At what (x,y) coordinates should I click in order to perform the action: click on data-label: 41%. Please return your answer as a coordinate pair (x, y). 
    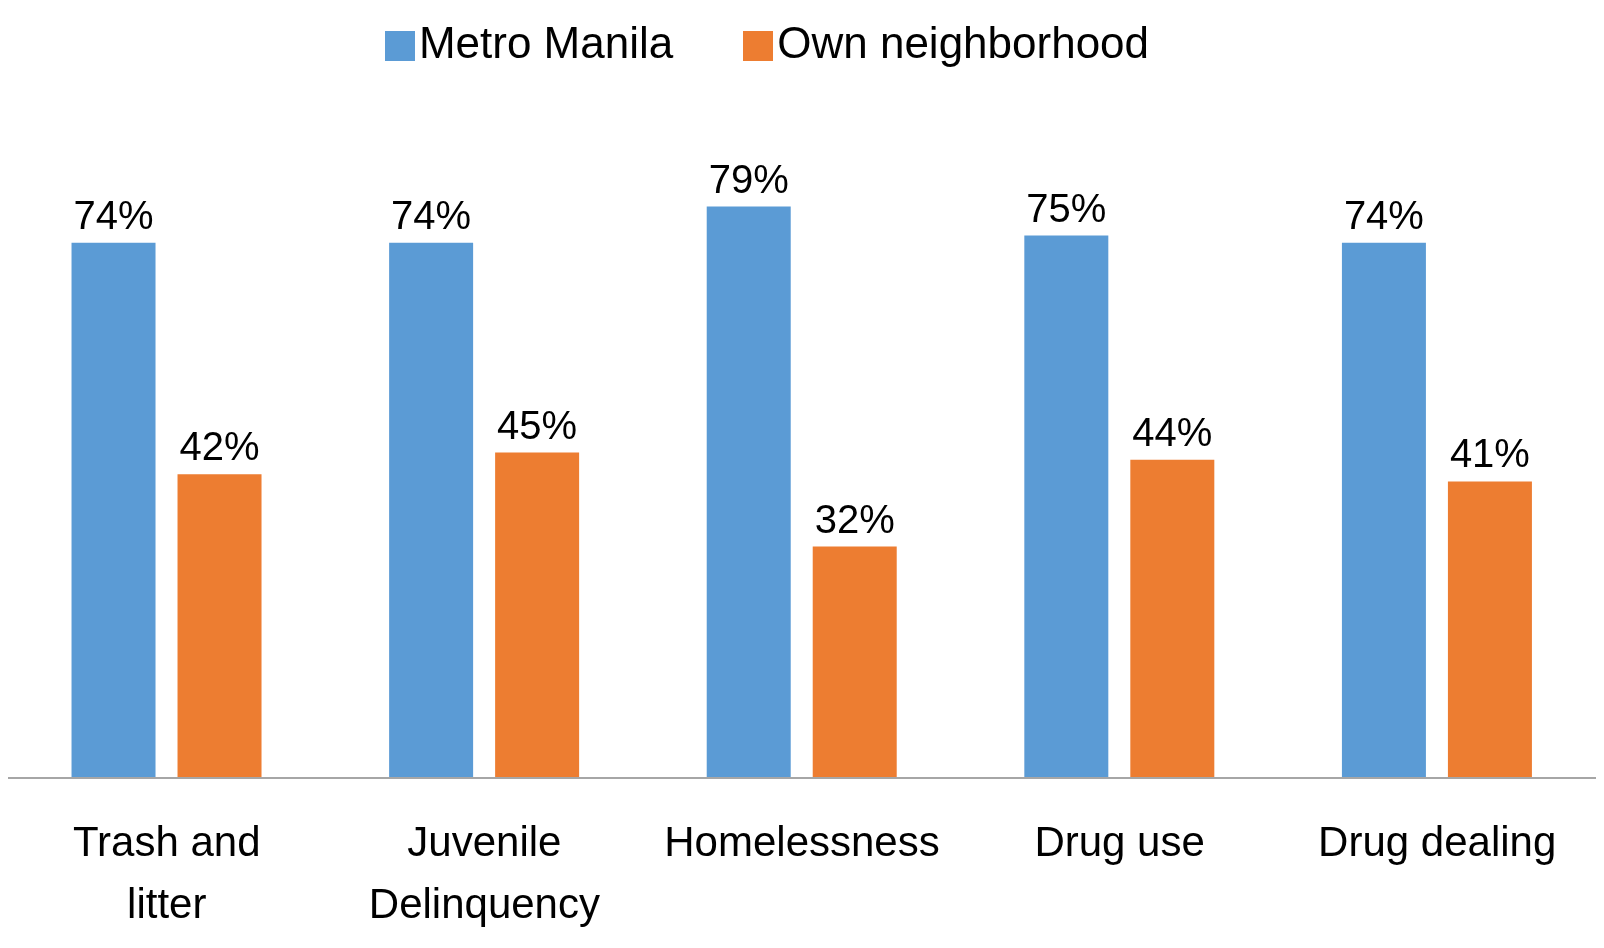
    Looking at the image, I should click on (1489, 453).